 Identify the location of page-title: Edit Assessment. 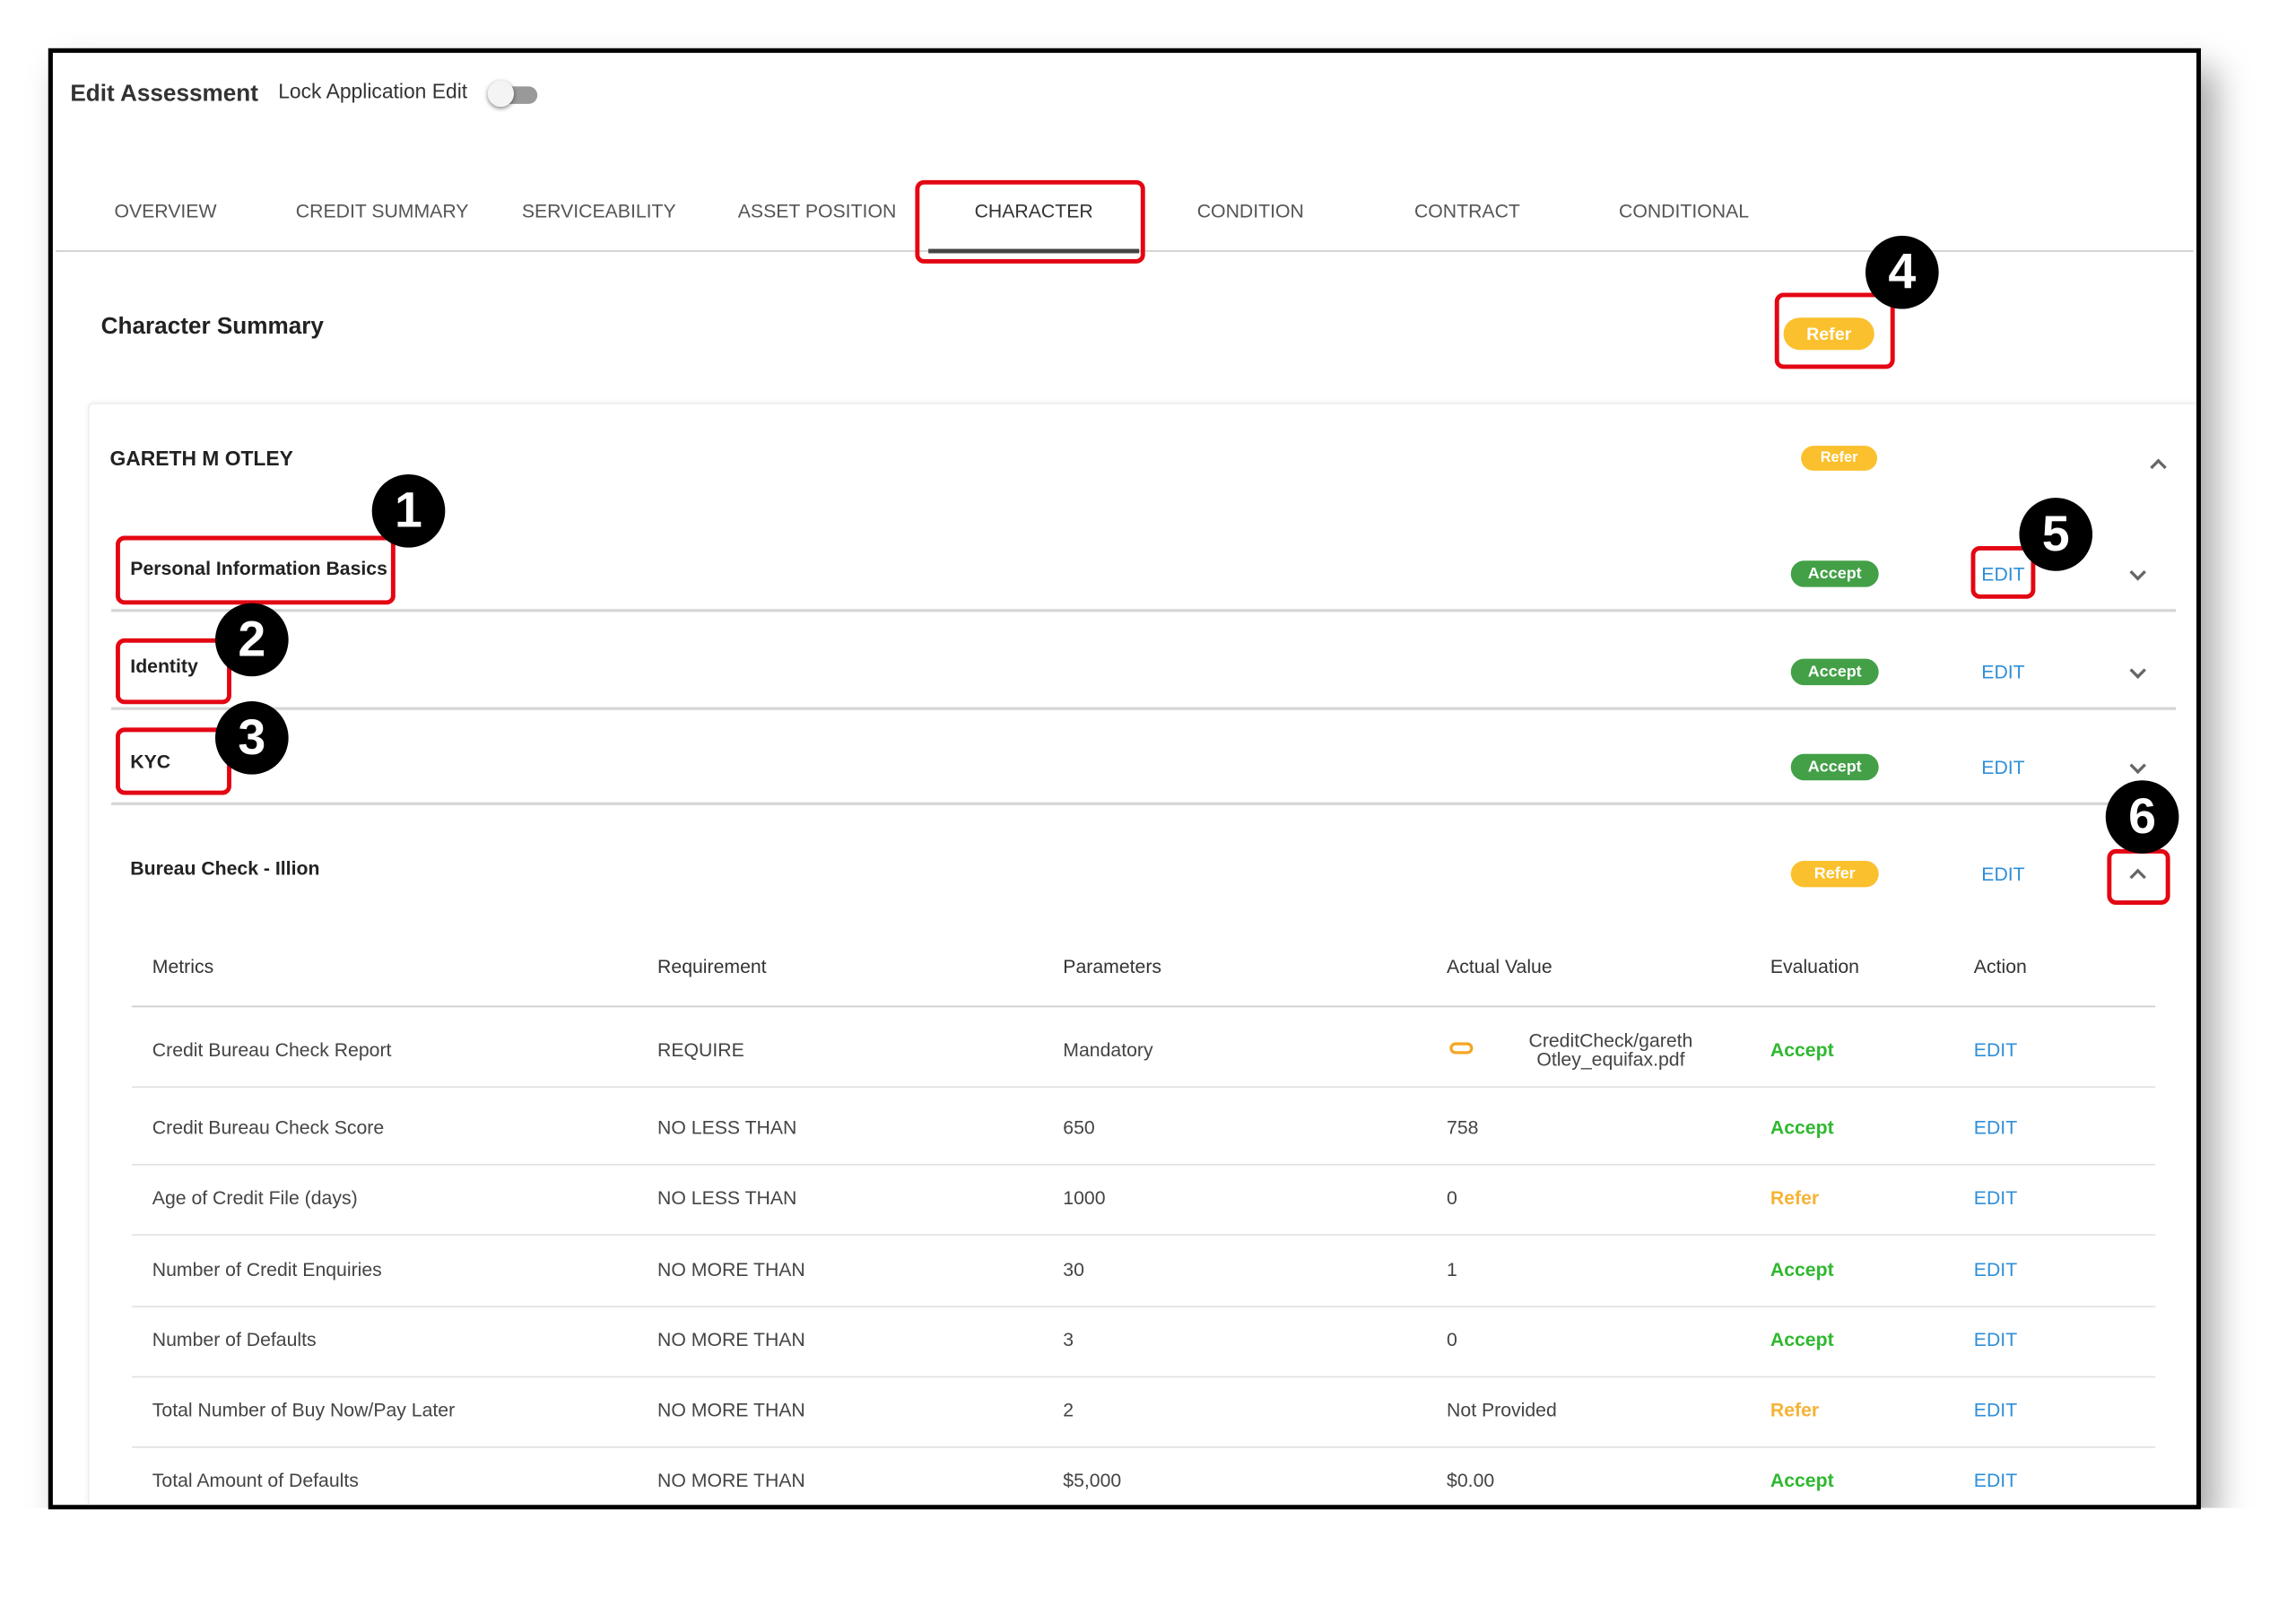
(164, 95).